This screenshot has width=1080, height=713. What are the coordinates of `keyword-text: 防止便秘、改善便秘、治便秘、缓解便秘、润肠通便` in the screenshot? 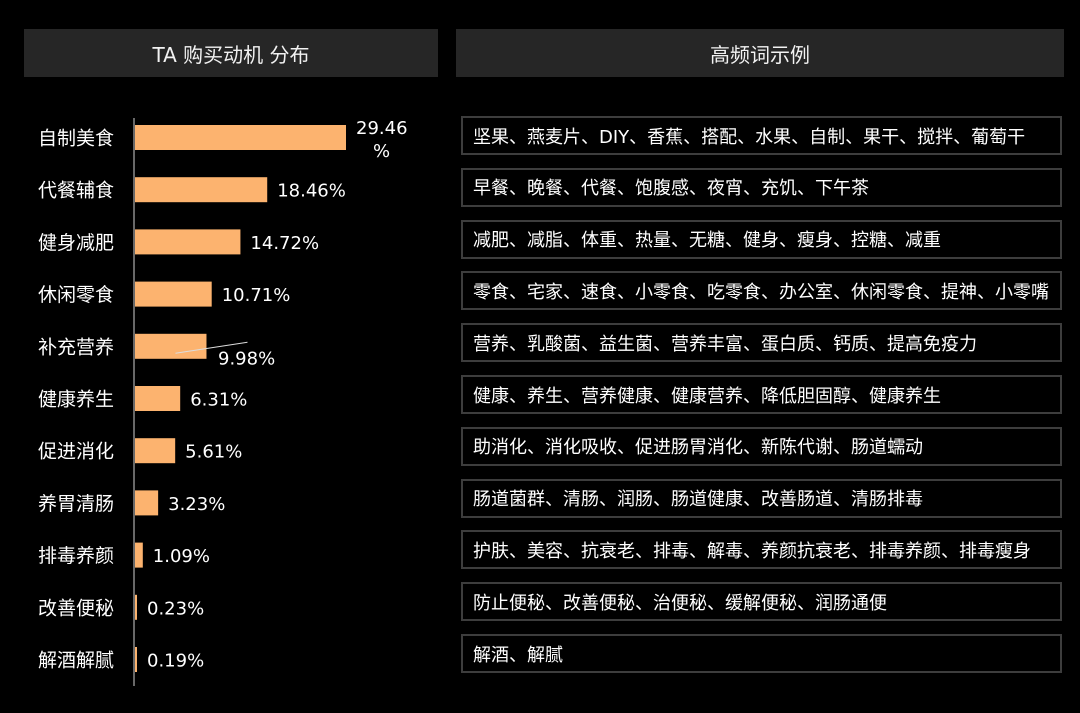 It's located at (680, 603).